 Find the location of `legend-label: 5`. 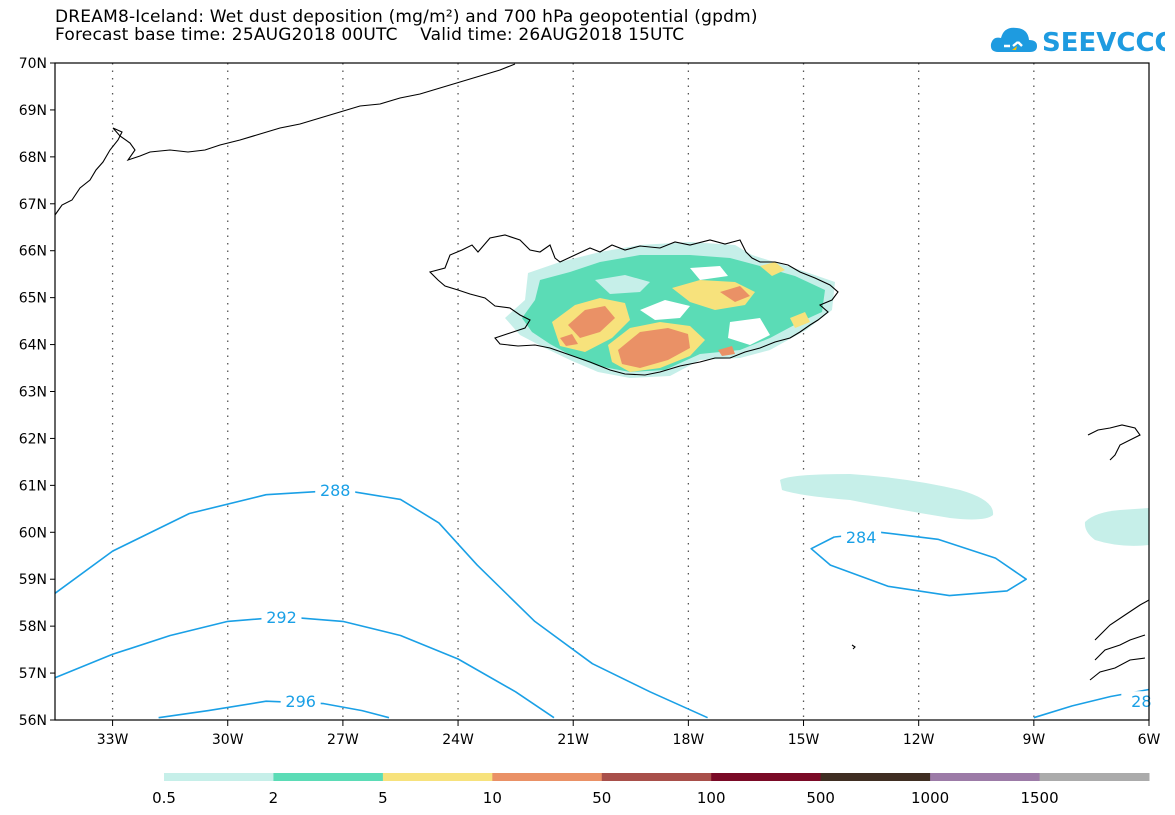

legend-label: 5 is located at coordinates (383, 798).